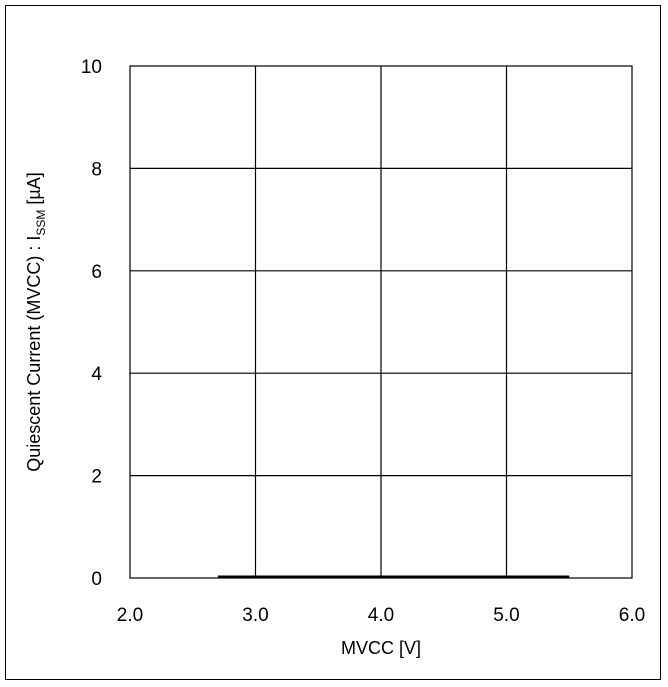 This screenshot has width=668, height=687. What do you see at coordinates (96, 374) in the screenshot?
I see `y-tick-label: 4` at bounding box center [96, 374].